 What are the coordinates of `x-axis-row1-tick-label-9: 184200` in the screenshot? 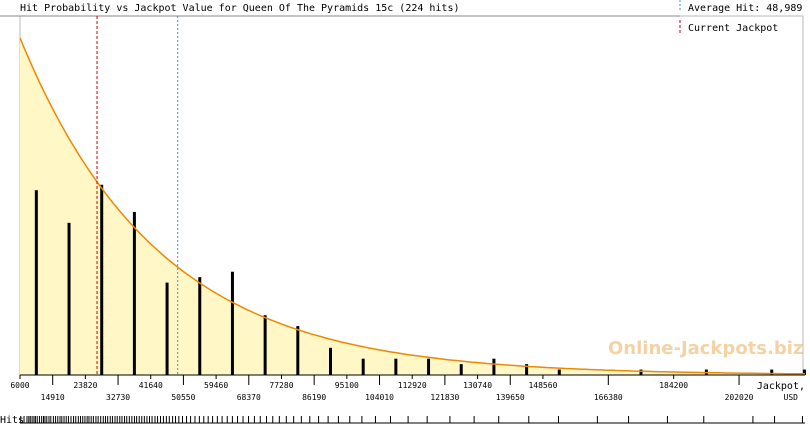 It's located at (673, 385).